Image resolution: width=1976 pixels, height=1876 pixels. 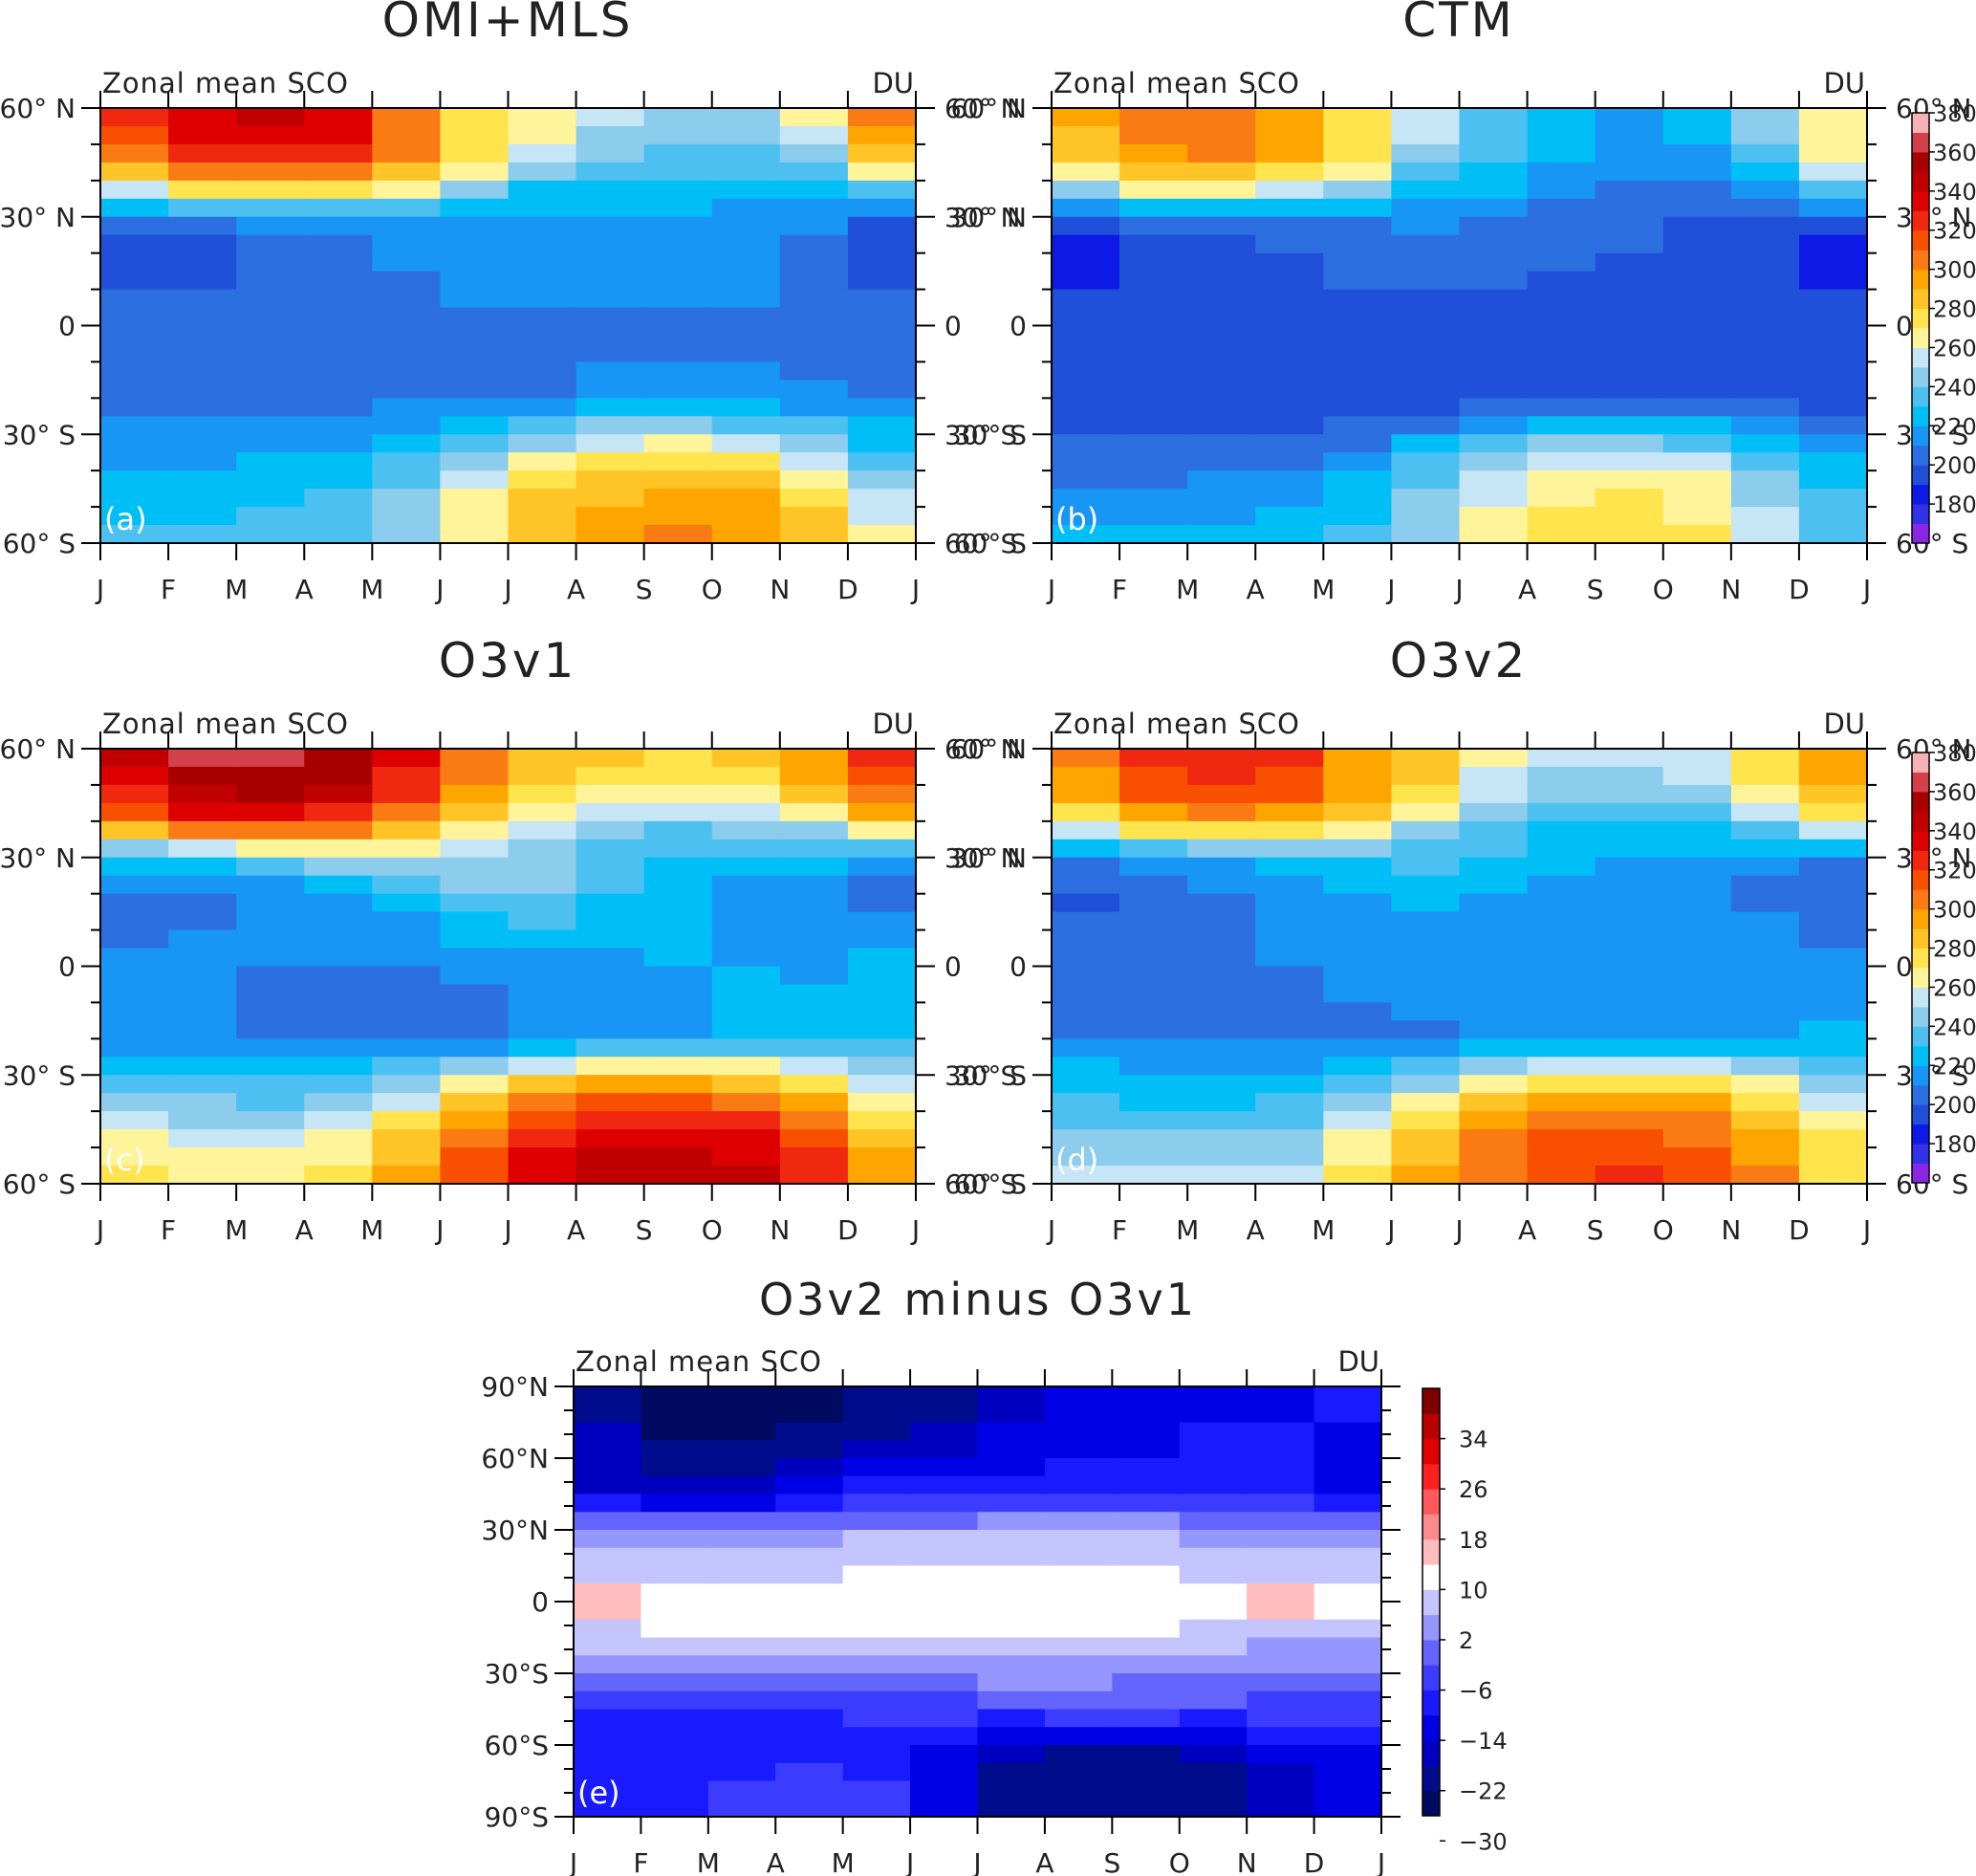 I want to click on y-tick-label-right: 60° N, so click(x=982, y=108).